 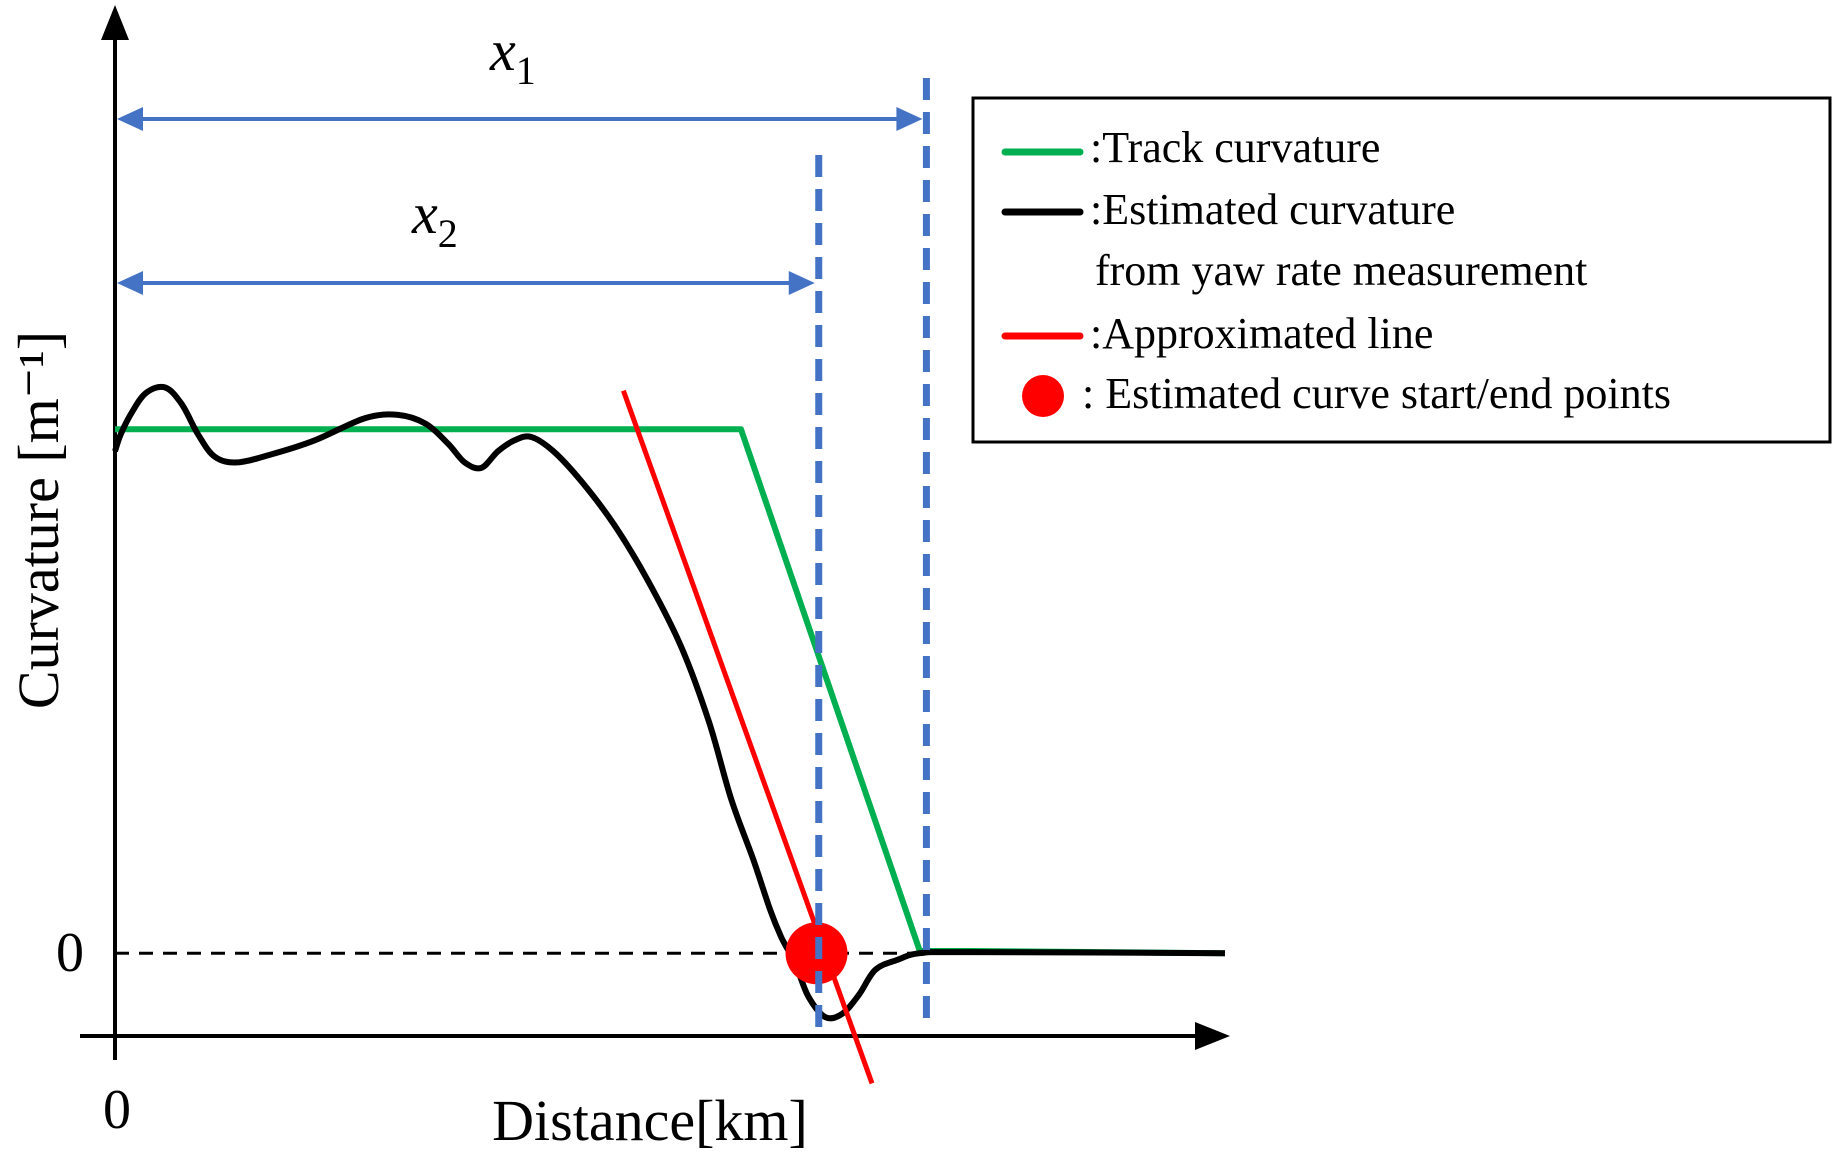 What do you see at coordinates (1261, 333) in the screenshot?
I see `legend-label-approx: :Approximated line` at bounding box center [1261, 333].